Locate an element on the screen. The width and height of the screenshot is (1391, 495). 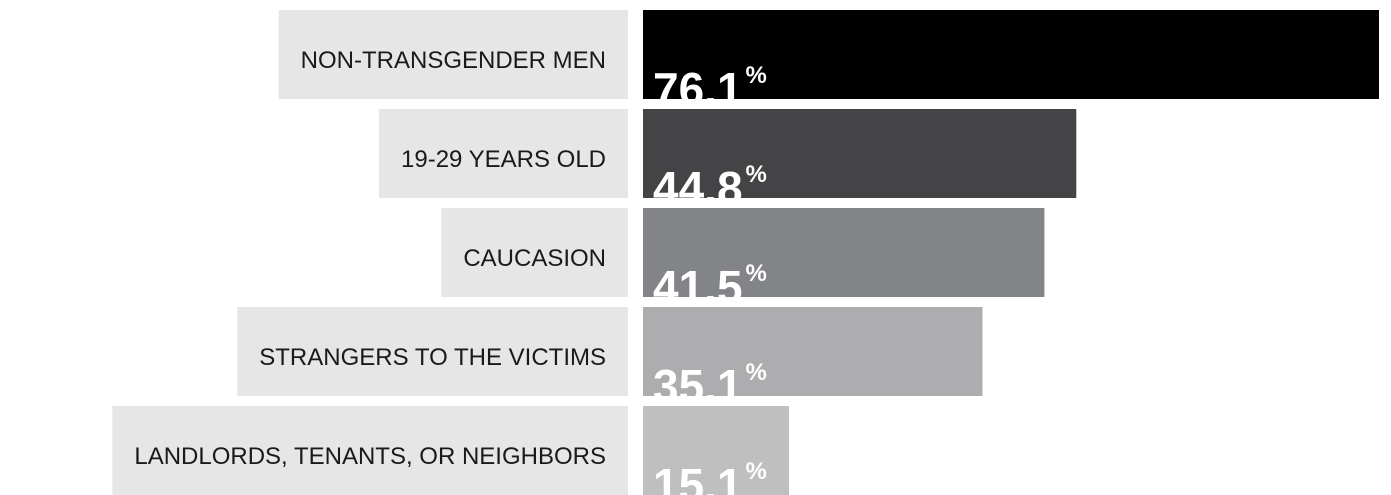
category-label: NON-TRANSGENDER MEN is located at coordinates (453, 60).